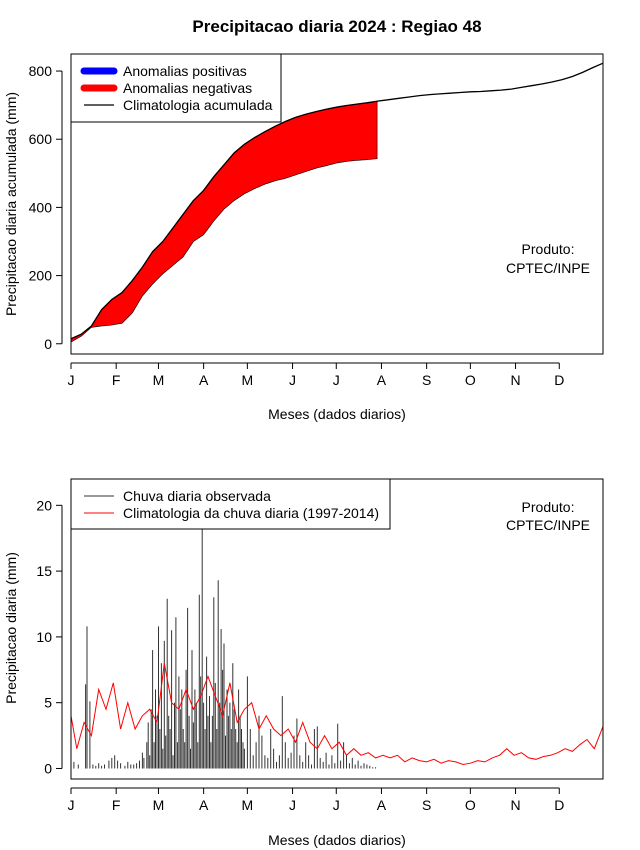  What do you see at coordinates (336, 26) in the screenshot?
I see `chart-title: Precipitacao diaria 2024 : Regiao 48` at bounding box center [336, 26].